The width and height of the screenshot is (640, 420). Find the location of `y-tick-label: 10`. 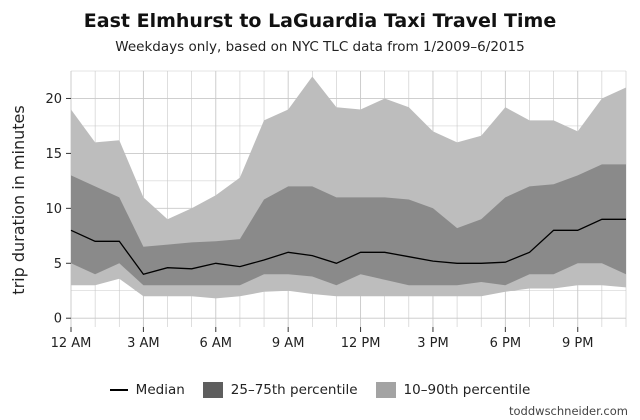

y-tick-label: 10 is located at coordinates (53, 209).